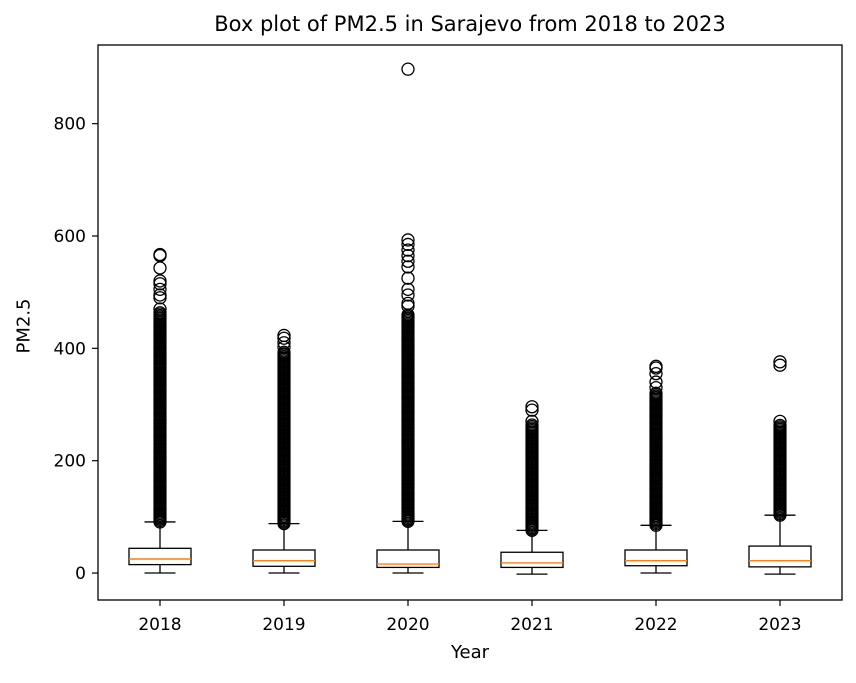 This screenshot has height=683, width=856. I want to click on y-tick-label: 0, so click(80, 574).